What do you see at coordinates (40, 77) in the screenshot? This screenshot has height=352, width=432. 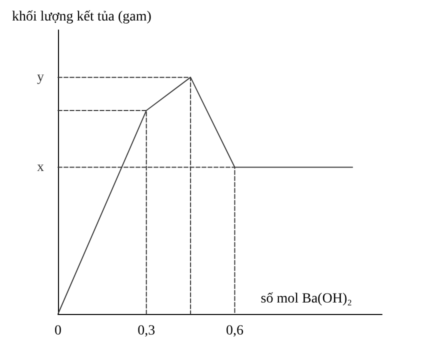 I see `annotation: y` at bounding box center [40, 77].